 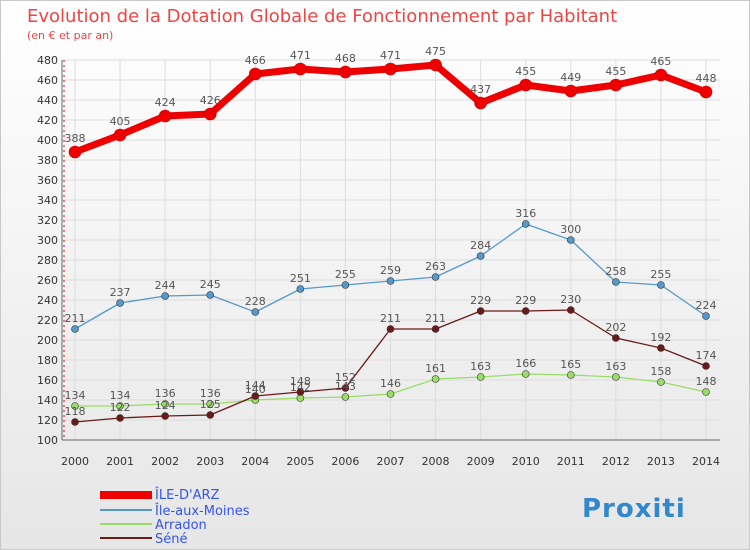 I want to click on data-label-sene-2000: 118, so click(x=75, y=411).